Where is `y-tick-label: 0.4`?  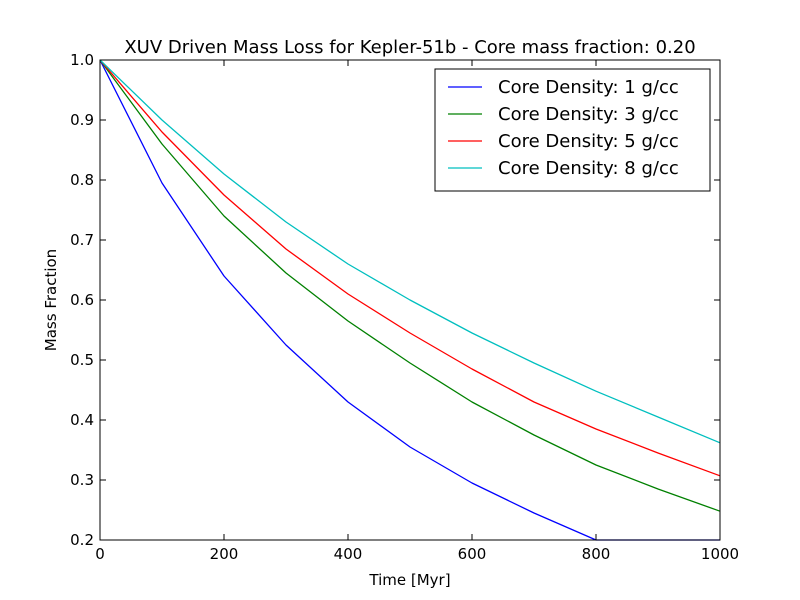 y-tick-label: 0.4 is located at coordinates (82, 420).